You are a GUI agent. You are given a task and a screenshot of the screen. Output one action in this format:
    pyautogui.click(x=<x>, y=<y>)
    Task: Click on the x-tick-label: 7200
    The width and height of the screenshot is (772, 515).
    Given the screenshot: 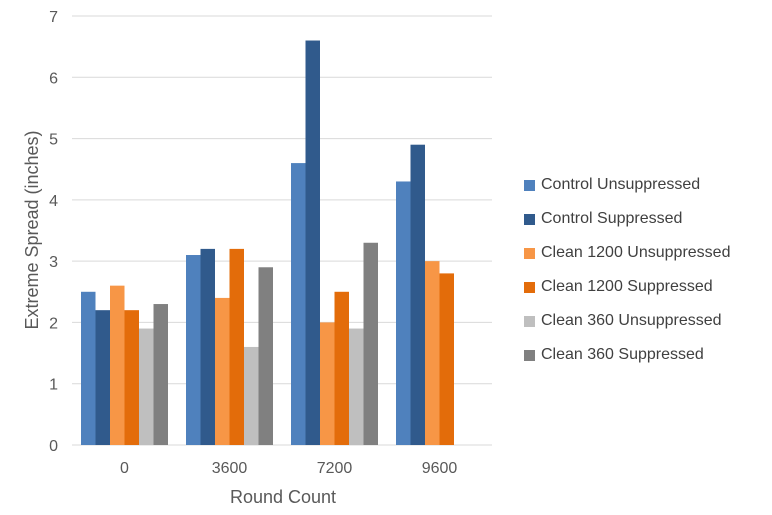 What is the action you would take?
    pyautogui.click(x=335, y=468)
    